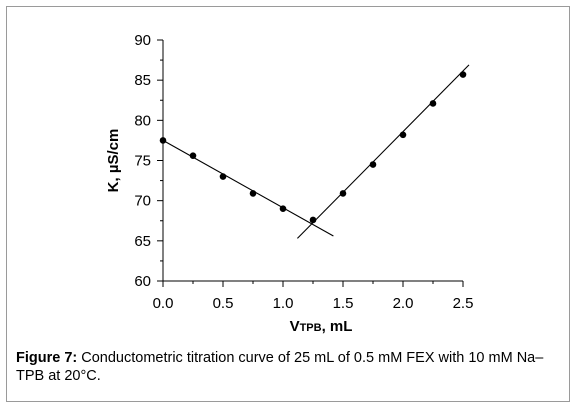 This screenshot has height=411, width=578. Describe the element at coordinates (163, 303) in the screenshot. I see `x-tick-label: 0.0` at that location.